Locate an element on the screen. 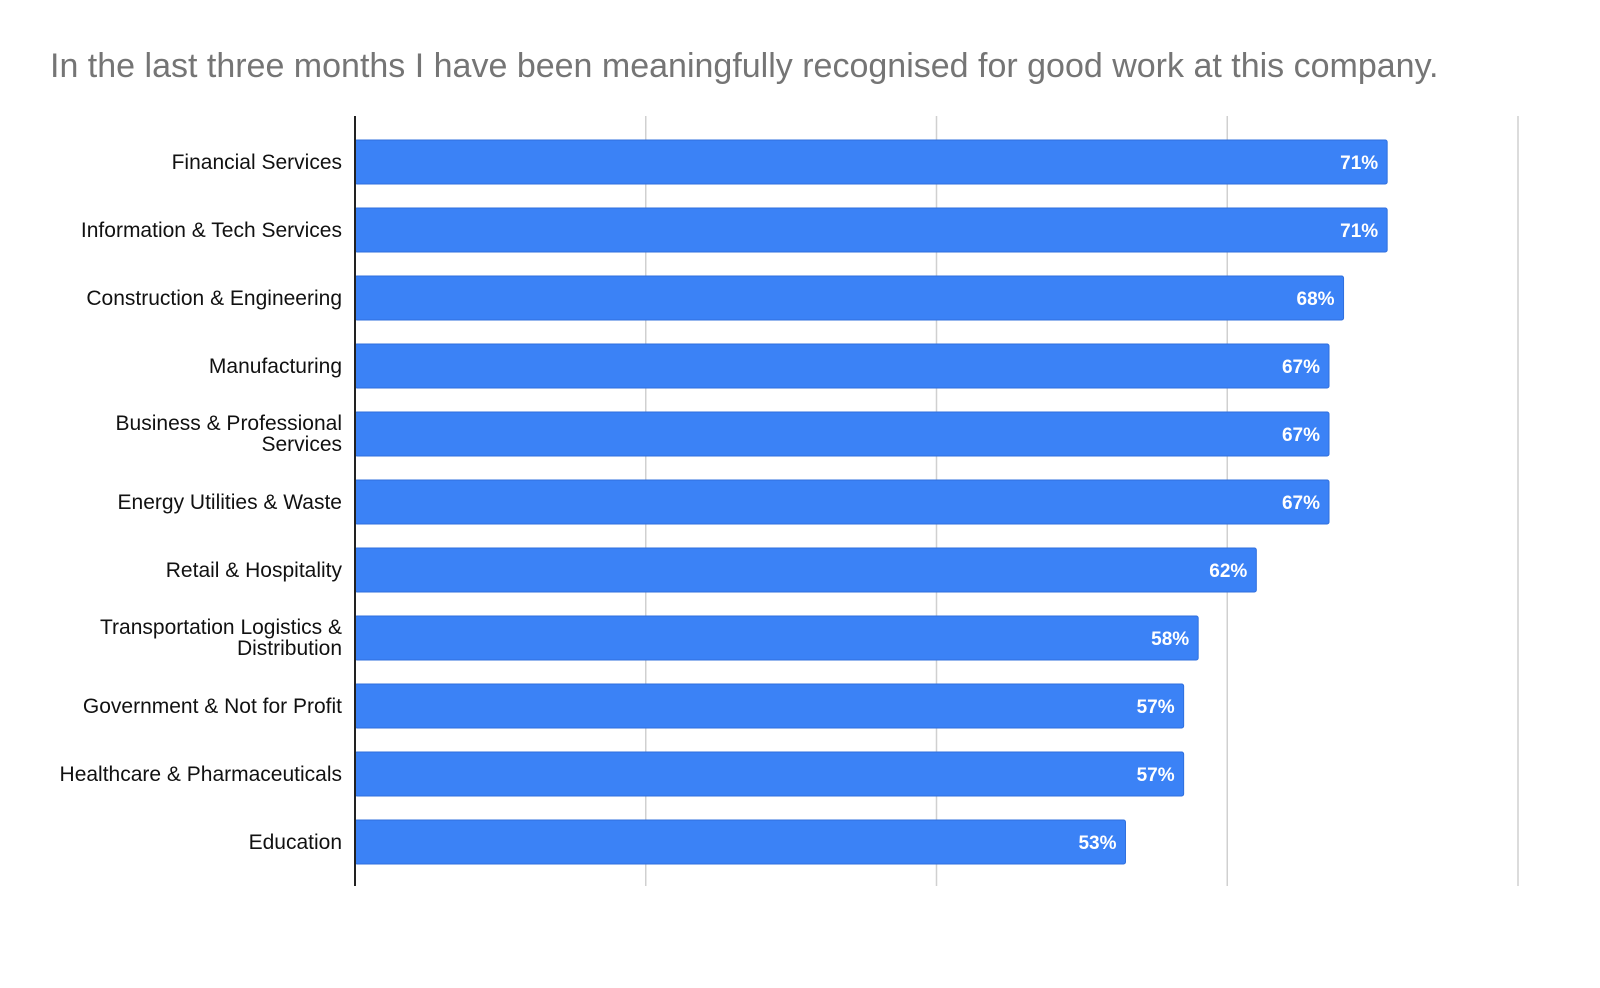  category-label-line: Distribution is located at coordinates (289, 648).